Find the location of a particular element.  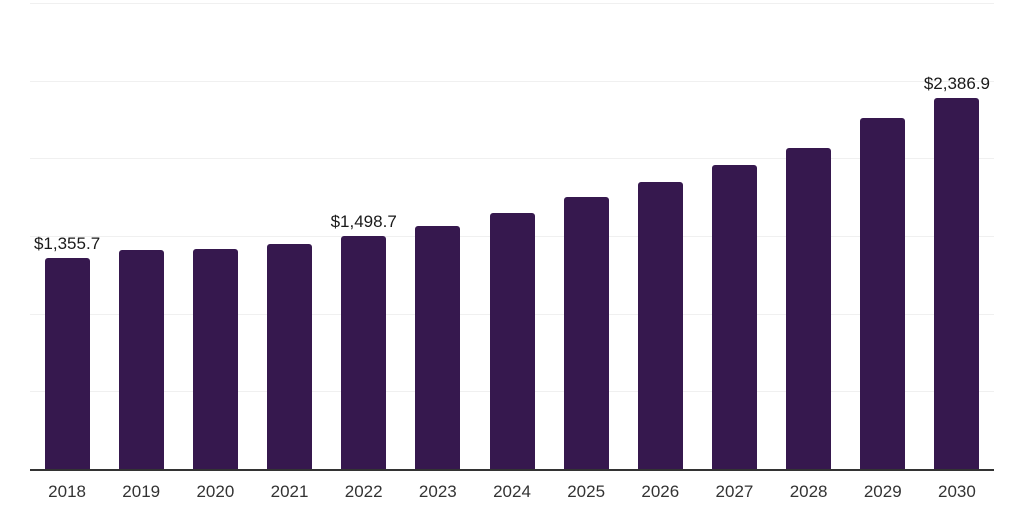

x-tick-2030: 2030 is located at coordinates (957, 491).